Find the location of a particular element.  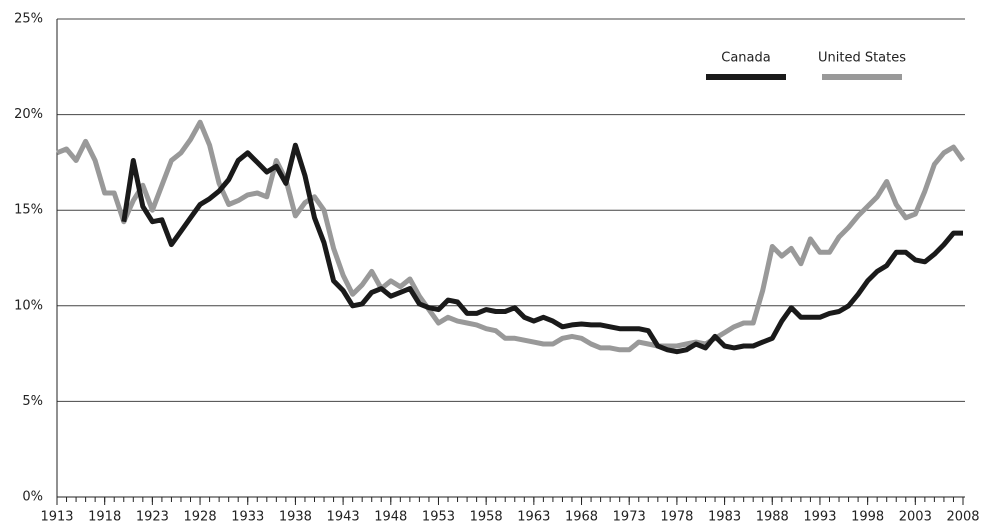

x-tick-label: 1978 is located at coordinates (676, 517).